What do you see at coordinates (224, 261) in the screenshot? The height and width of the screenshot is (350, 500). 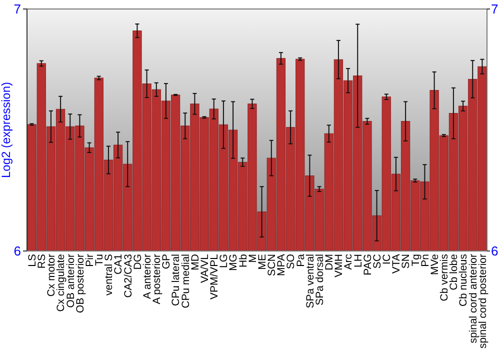 I see `x-tick-label: LG` at bounding box center [224, 261].